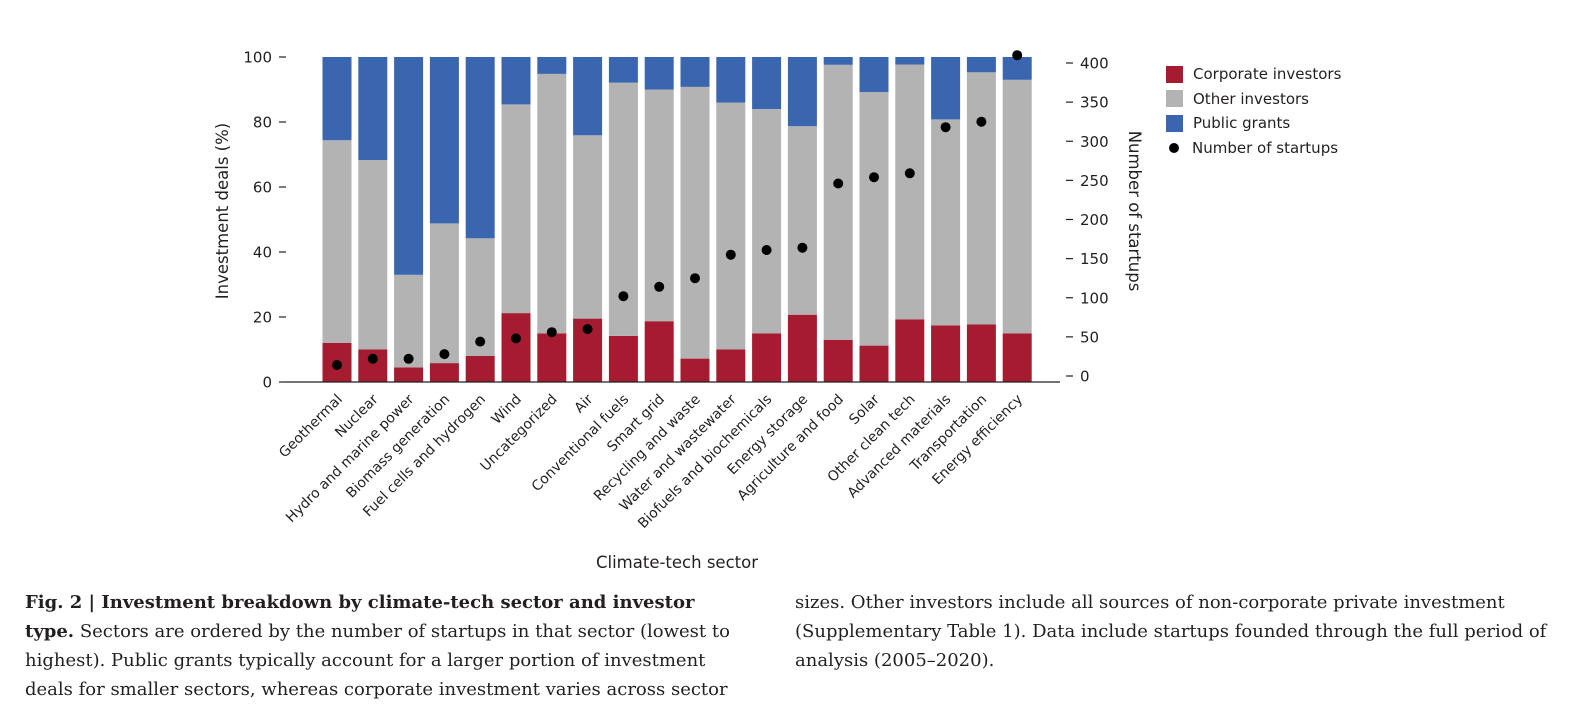  Describe the element at coordinates (731, 80) in the screenshot. I see `bar-segment-s2-c11` at that location.